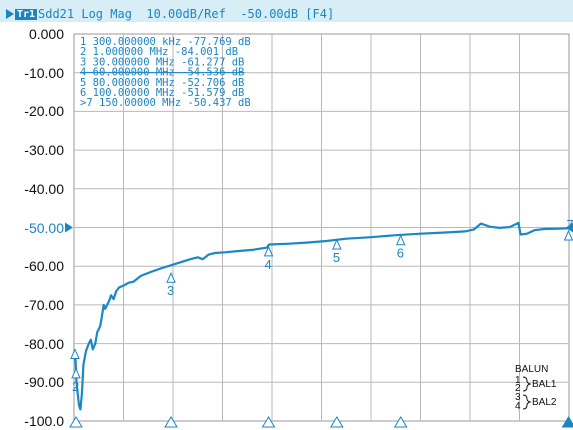 The width and height of the screenshot is (573, 430). What do you see at coordinates (268, 264) in the screenshot?
I see `marker-label: 4` at bounding box center [268, 264].